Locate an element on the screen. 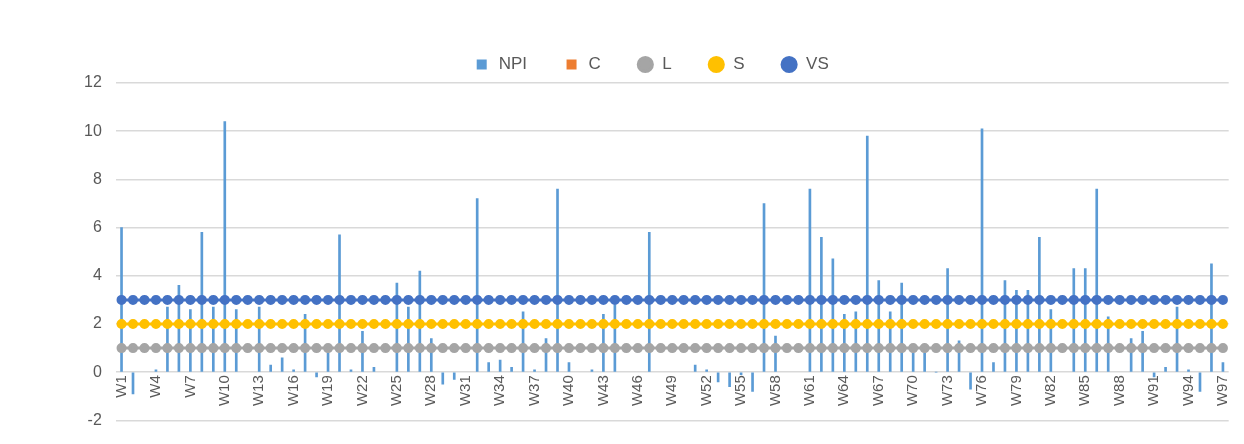  legend-label: S is located at coordinates (739, 64).